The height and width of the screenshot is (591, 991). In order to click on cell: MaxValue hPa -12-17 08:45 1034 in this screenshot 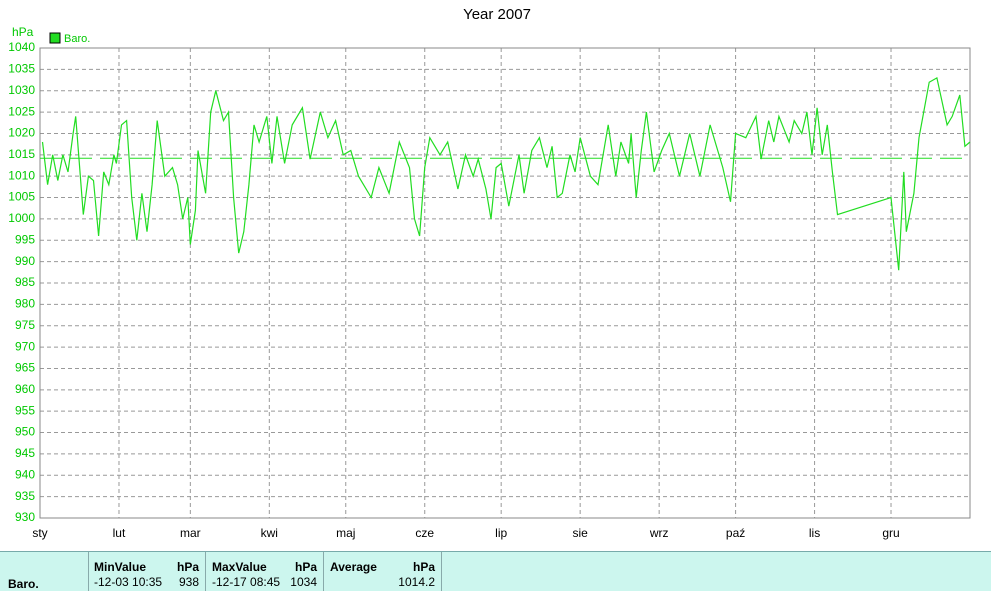, I will do `click(265, 571)`.